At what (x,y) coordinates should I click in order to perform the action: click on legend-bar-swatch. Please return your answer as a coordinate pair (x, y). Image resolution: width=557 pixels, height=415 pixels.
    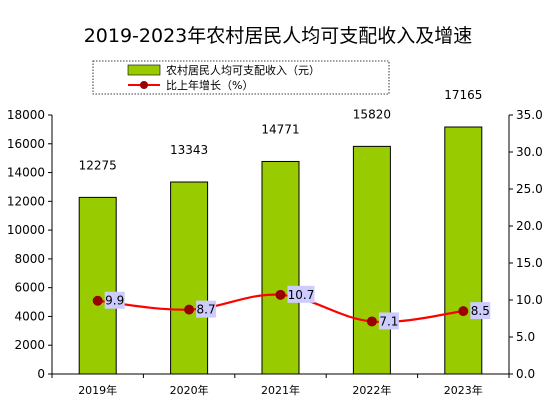
    Looking at the image, I should click on (144, 70).